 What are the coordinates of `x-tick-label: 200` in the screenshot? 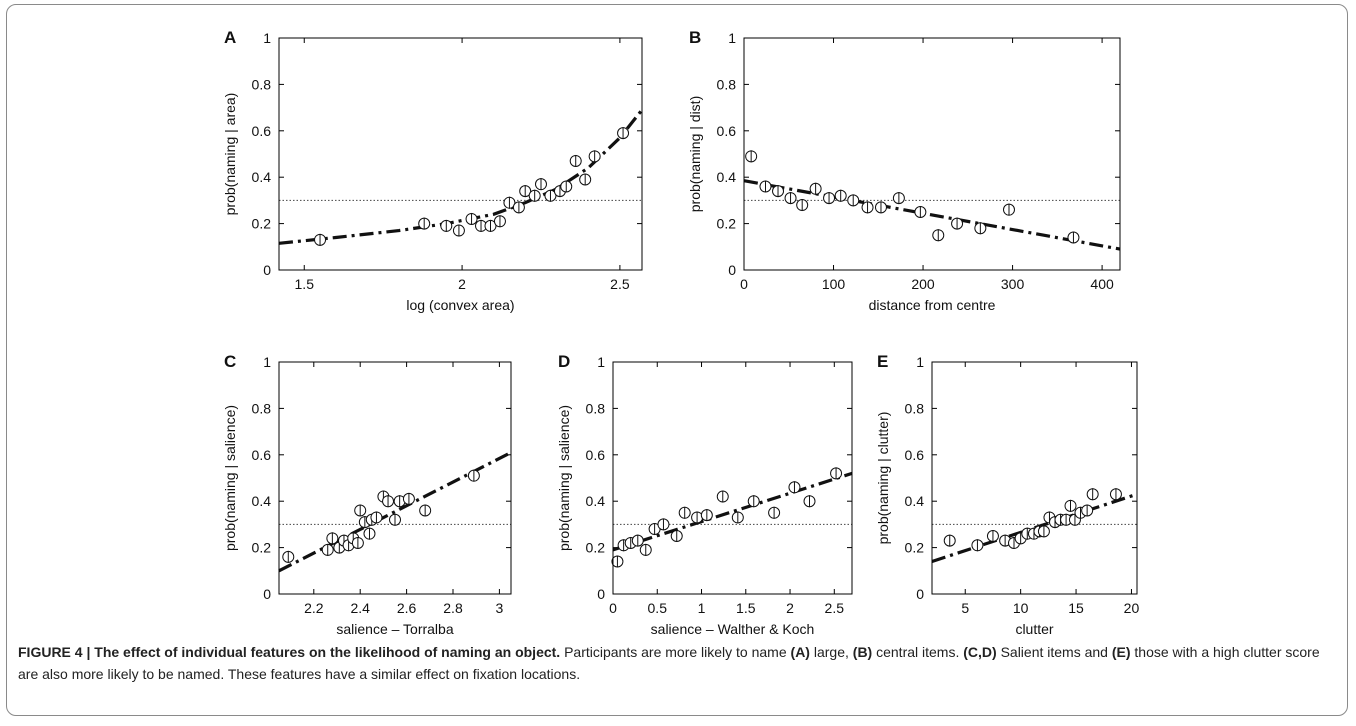 It's located at (923, 284).